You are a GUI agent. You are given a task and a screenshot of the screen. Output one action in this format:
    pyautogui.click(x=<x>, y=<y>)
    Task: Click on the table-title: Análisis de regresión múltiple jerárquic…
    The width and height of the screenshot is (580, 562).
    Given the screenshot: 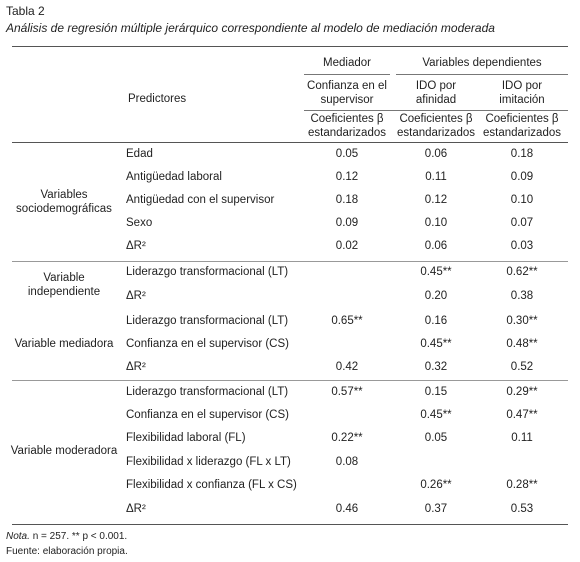 What is the action you would take?
    pyautogui.click(x=250, y=28)
    